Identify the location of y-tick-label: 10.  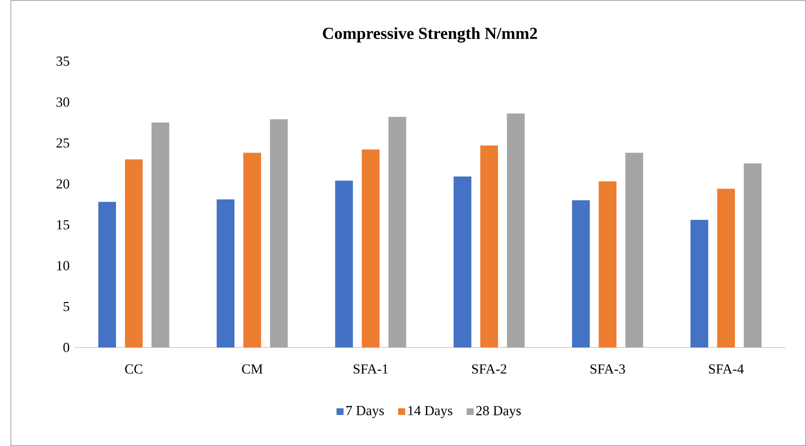
(63, 265).